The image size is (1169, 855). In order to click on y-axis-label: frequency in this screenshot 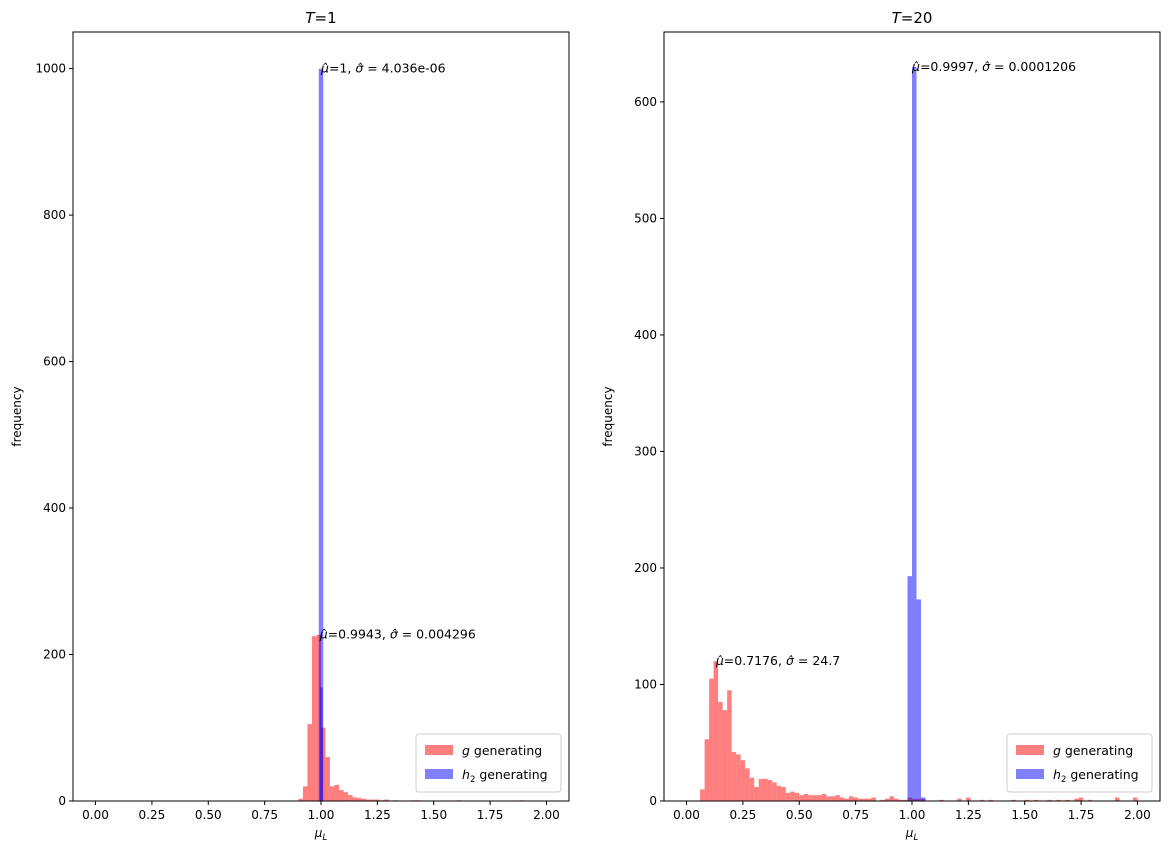, I will do `click(17, 416)`.